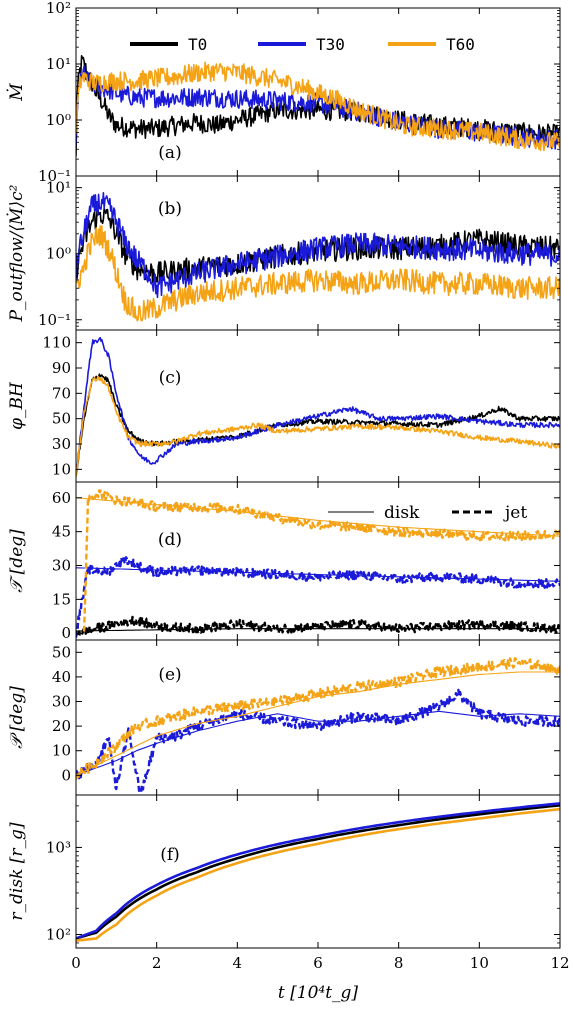 This screenshot has width=574, height=1016. What do you see at coordinates (61, 498) in the screenshot?
I see `y-tick-label: 60` at bounding box center [61, 498].